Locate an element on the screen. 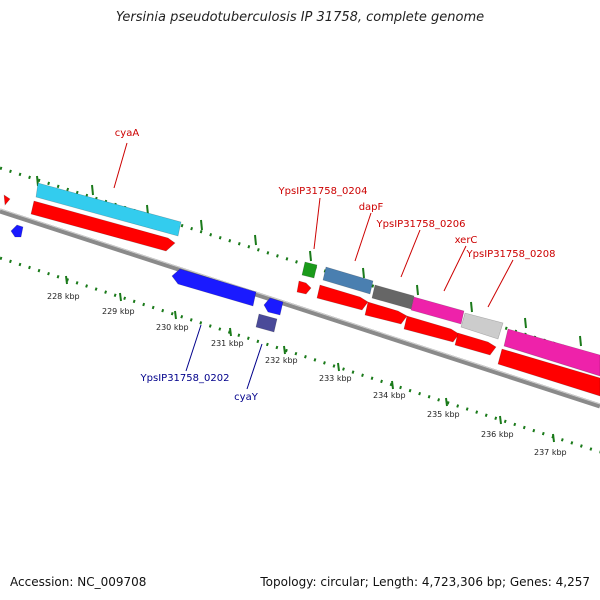 Image resolution: width=600 pixels, height=600 pixels. feature-cds-dapF is located at coordinates (342, 297).